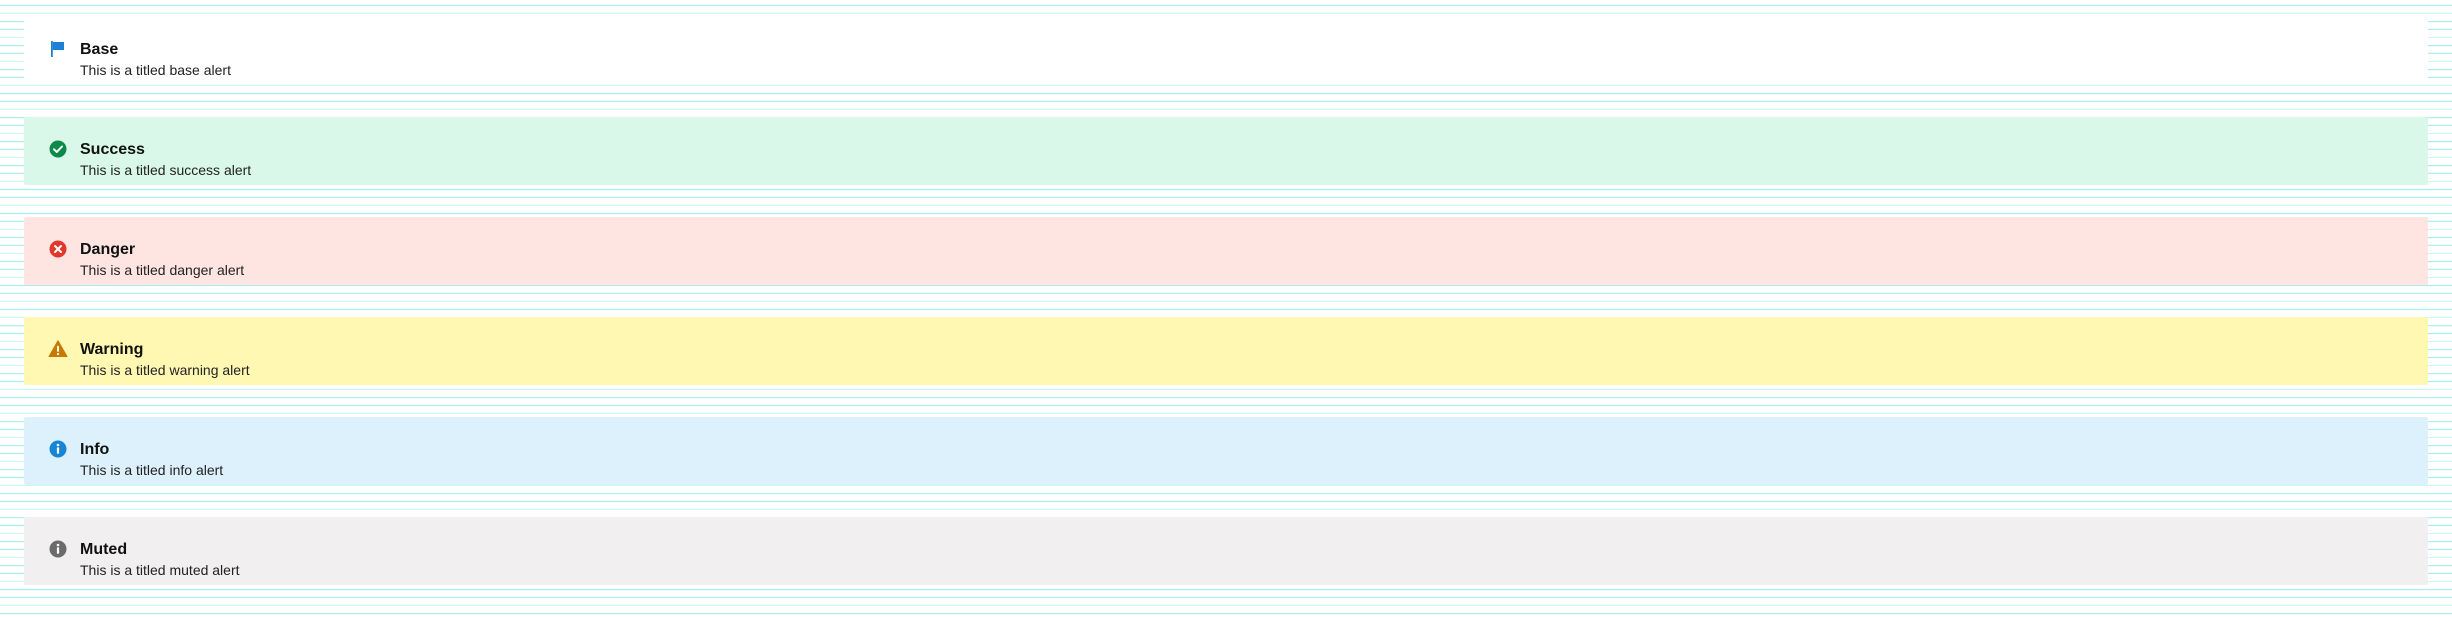 Image resolution: width=2452 pixels, height=617 pixels. What do you see at coordinates (1226, 251) in the screenshot?
I see `alert-danger: Danger This is a titled danger alert` at bounding box center [1226, 251].